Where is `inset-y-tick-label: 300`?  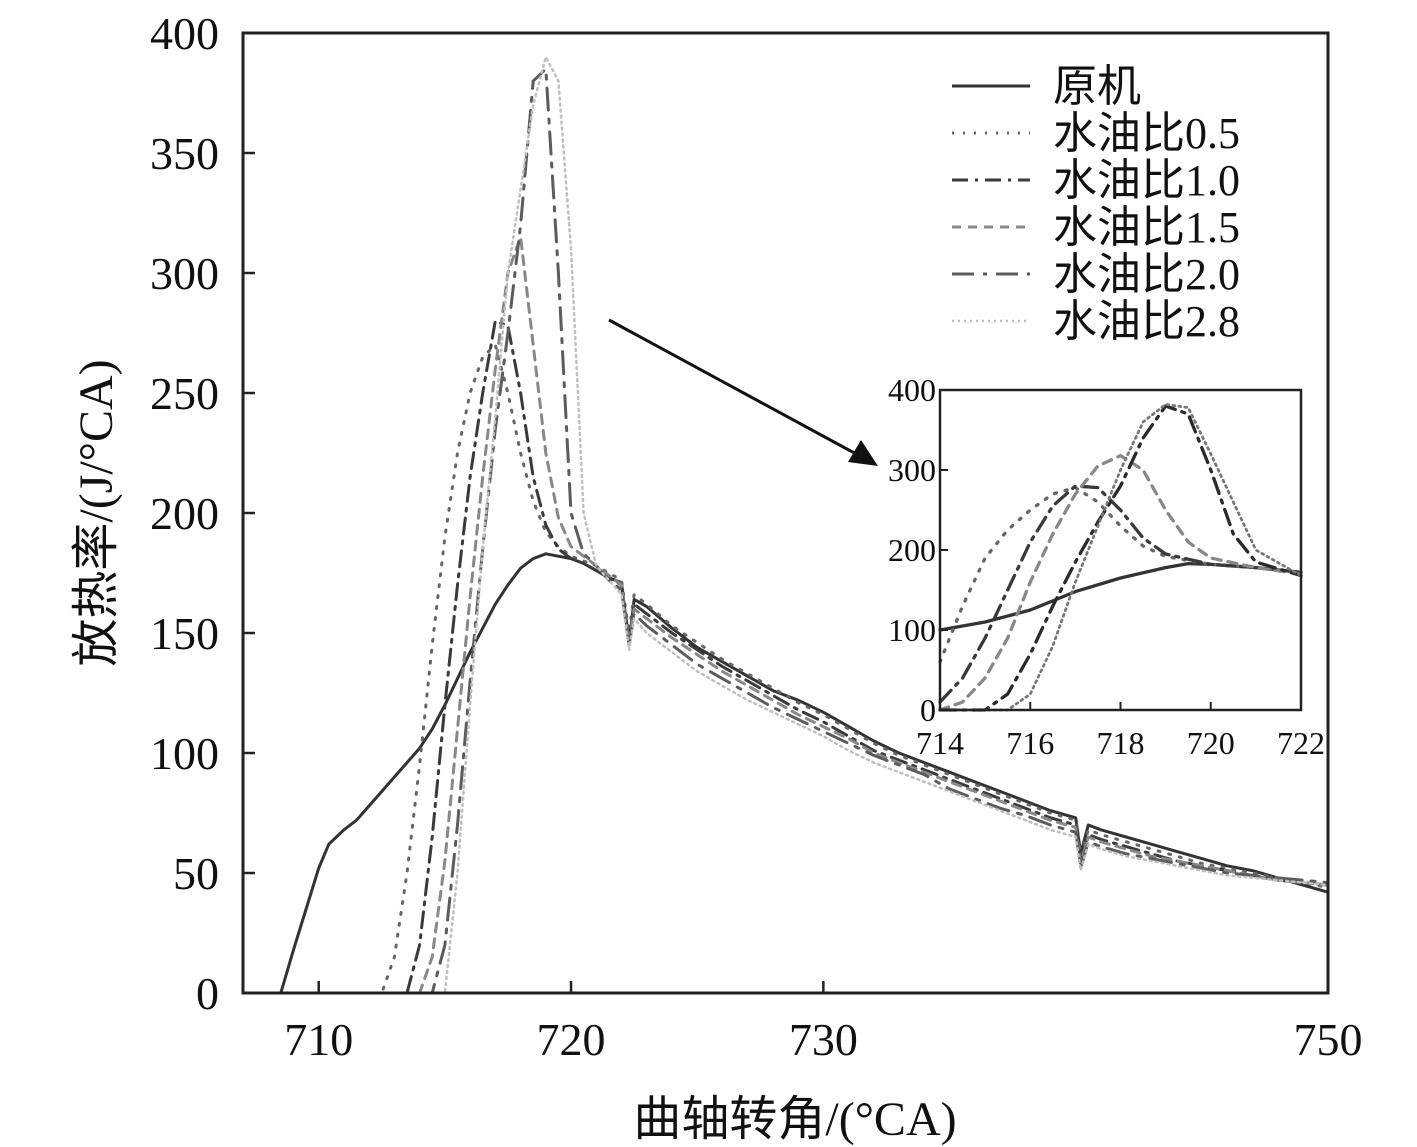
inset-y-tick-label: 300 is located at coordinates (912, 470).